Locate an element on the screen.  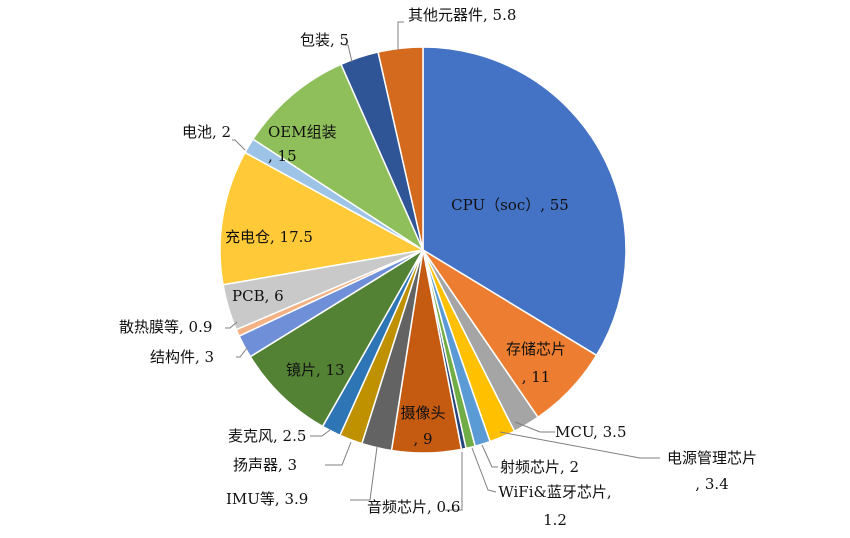
slice-label: , 9 is located at coordinates (422, 439).